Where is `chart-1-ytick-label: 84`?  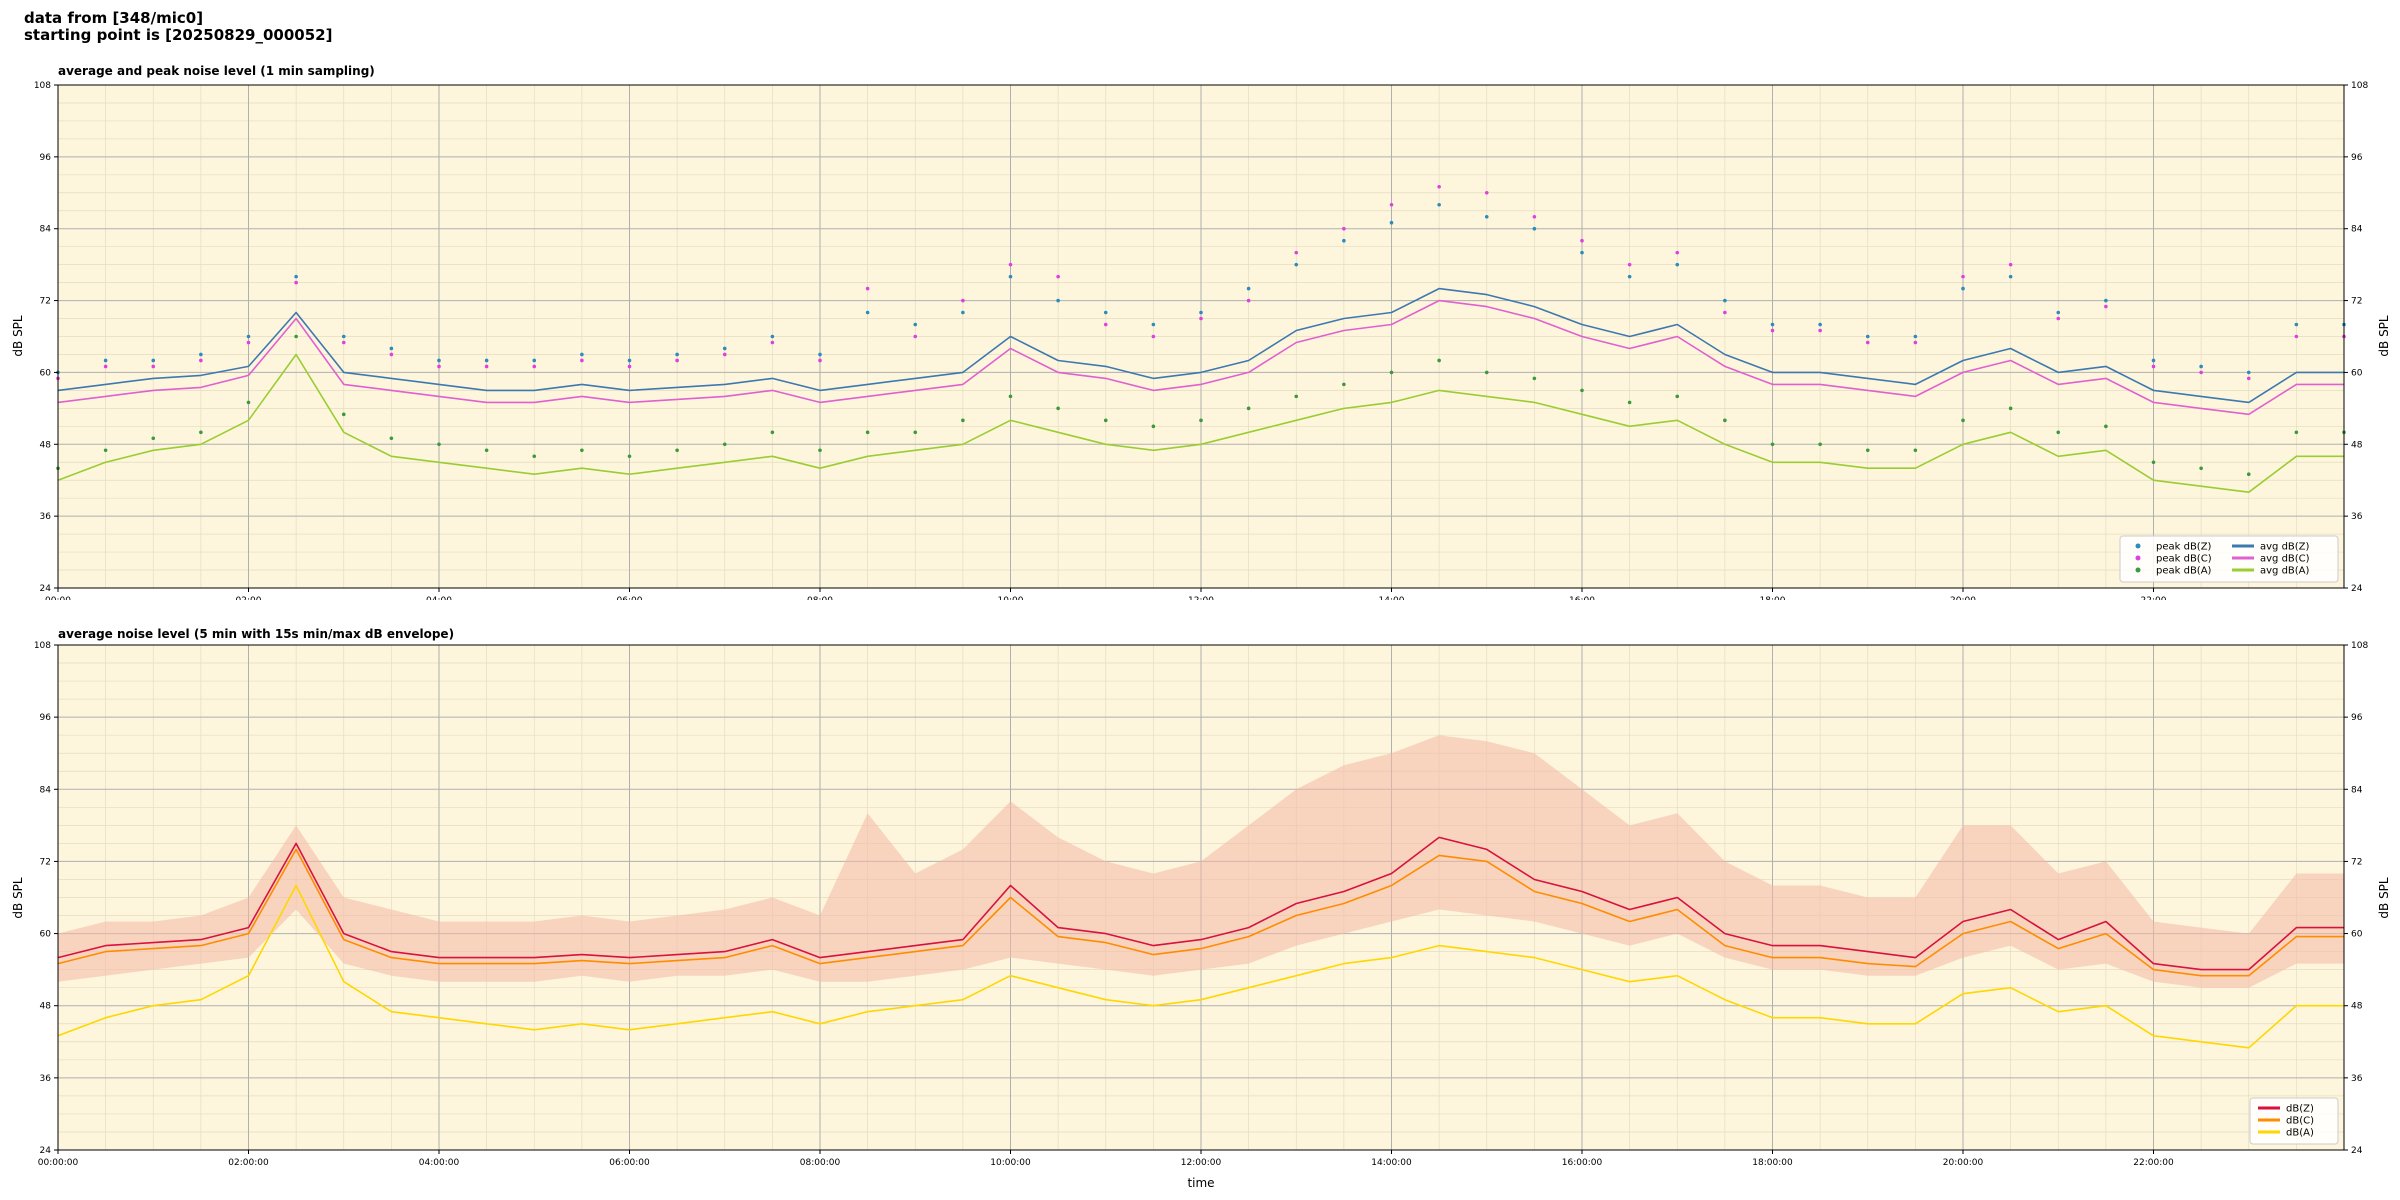
chart-1-ytick-label: 84 is located at coordinates (2357, 230).